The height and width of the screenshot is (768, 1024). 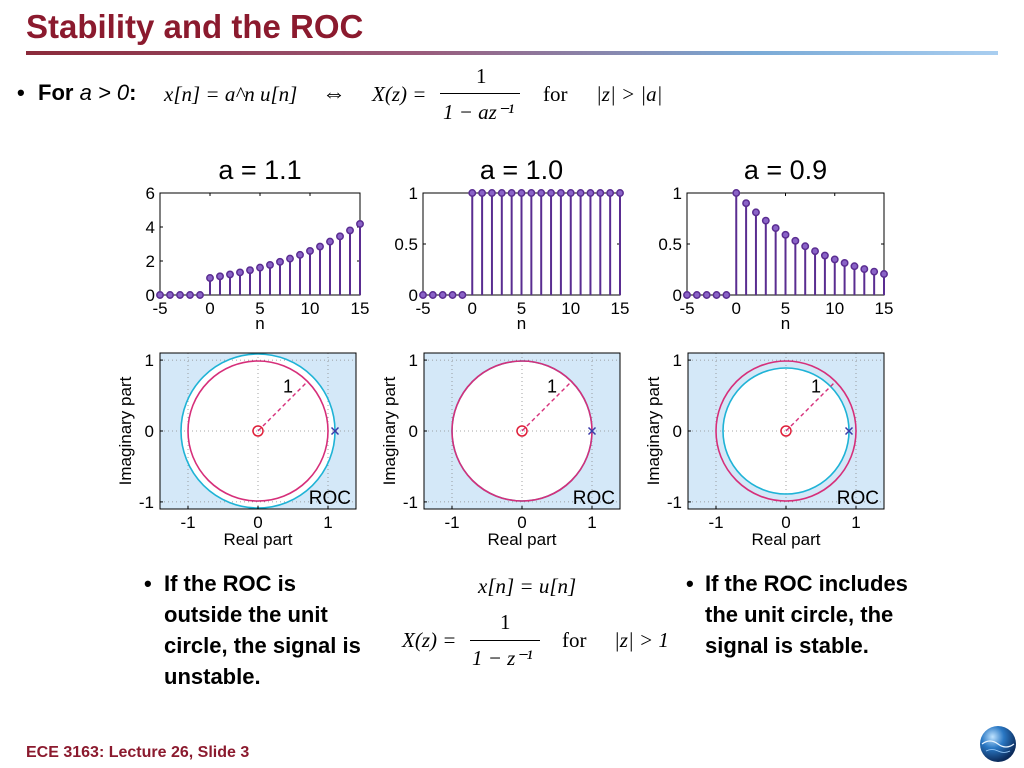 What do you see at coordinates (502, 658) in the screenshot?
I see `middle-transform-denominator: 1 − z⁻¹` at bounding box center [502, 658].